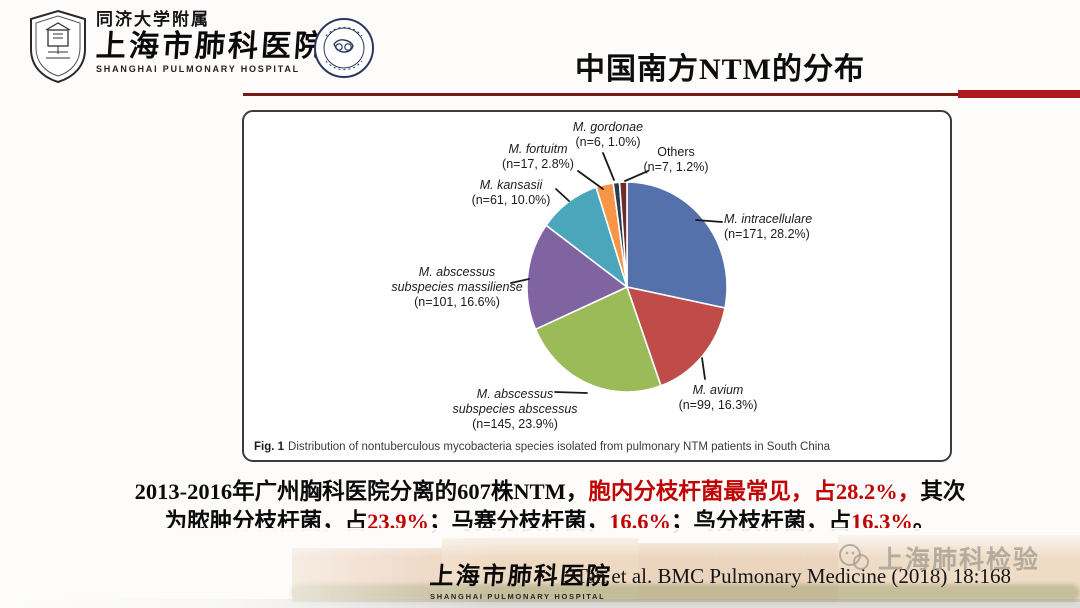 The image size is (1080, 608). I want to click on hospital-photo, so click(540, 568).